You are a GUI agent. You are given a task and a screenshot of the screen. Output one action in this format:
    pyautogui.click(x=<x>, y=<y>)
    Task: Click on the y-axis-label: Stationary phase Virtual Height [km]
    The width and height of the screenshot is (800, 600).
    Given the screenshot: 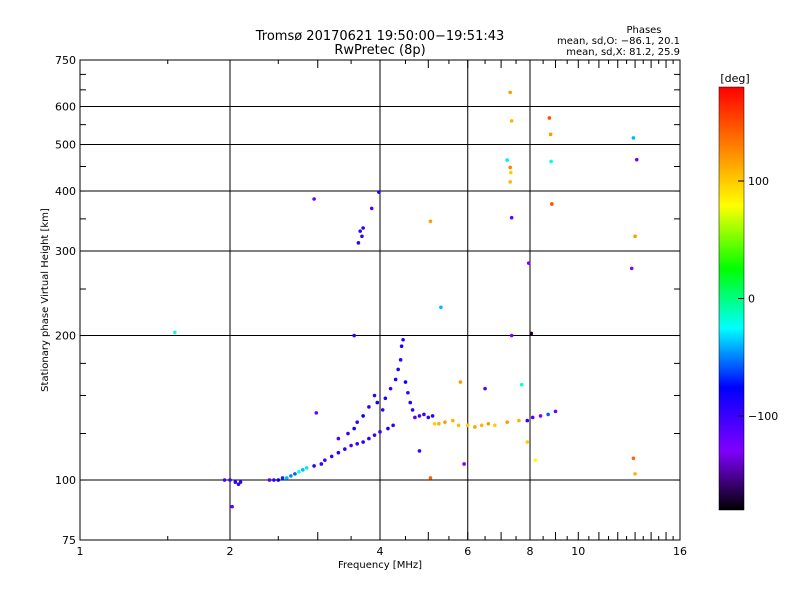 What is the action you would take?
    pyautogui.click(x=45, y=300)
    